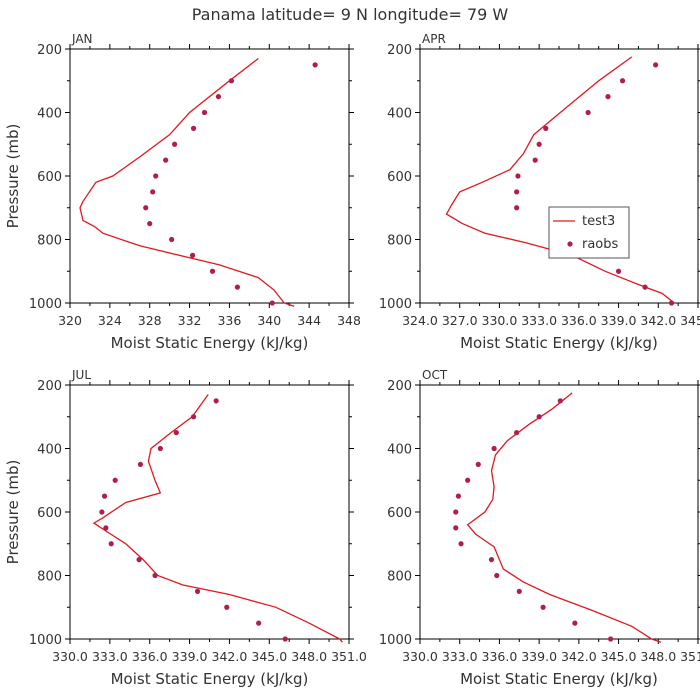  I want to click on x-tick-label: 339.0, so click(190, 656).